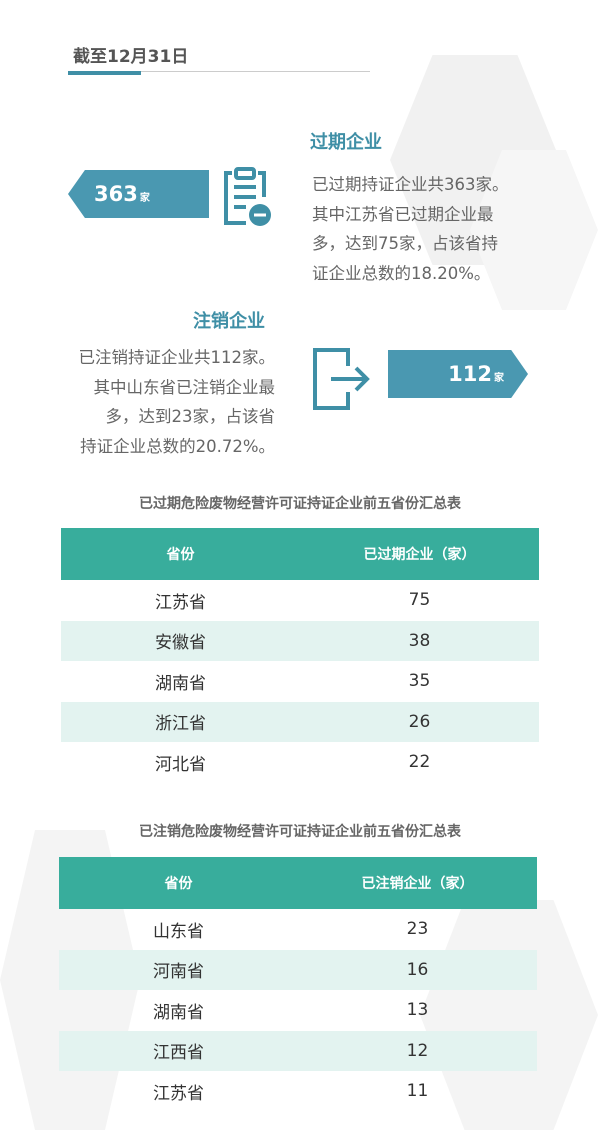  I want to click on text-line: 其中山东省已注销企业最, so click(184, 387).